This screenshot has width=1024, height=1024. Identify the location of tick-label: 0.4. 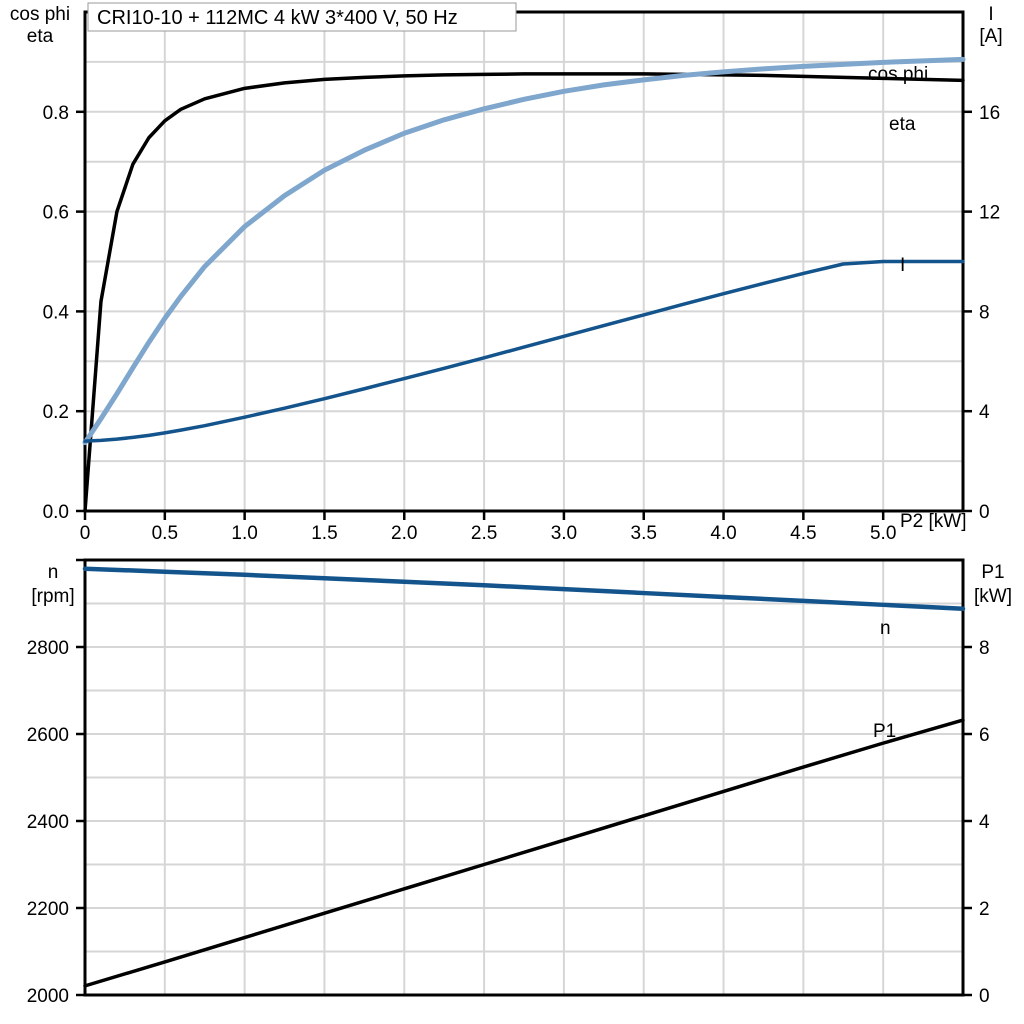
(56, 312).